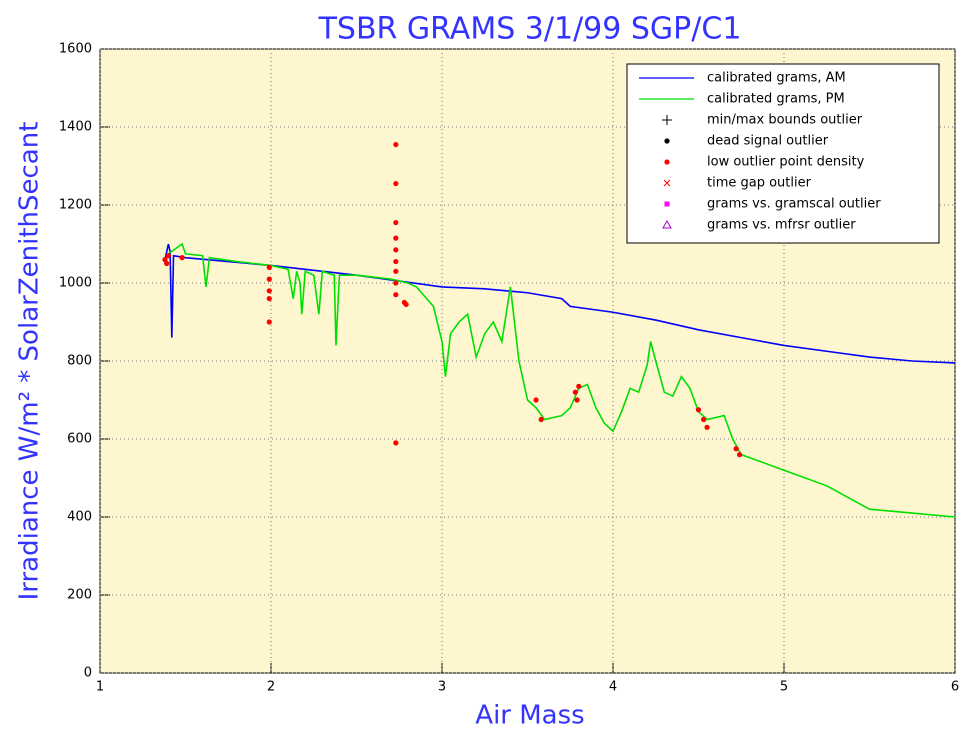 This screenshot has height=735, width=959. Describe the element at coordinates (75, 205) in the screenshot. I see `y-tick-label: 1200` at that location.